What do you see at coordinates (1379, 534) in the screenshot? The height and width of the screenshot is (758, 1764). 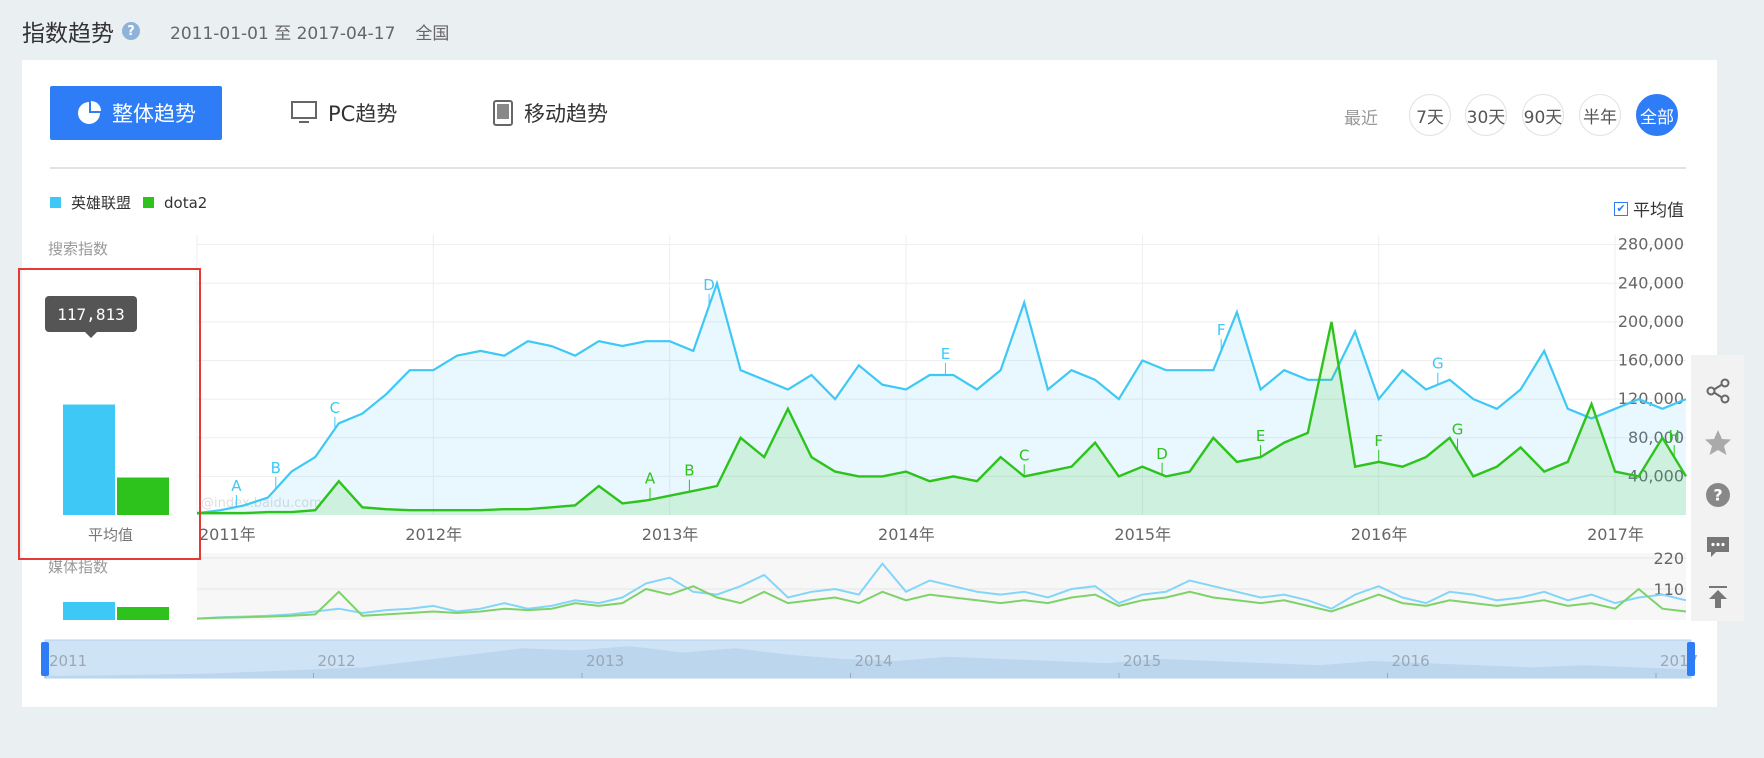 I see `x-tick-label: 2016年` at bounding box center [1379, 534].